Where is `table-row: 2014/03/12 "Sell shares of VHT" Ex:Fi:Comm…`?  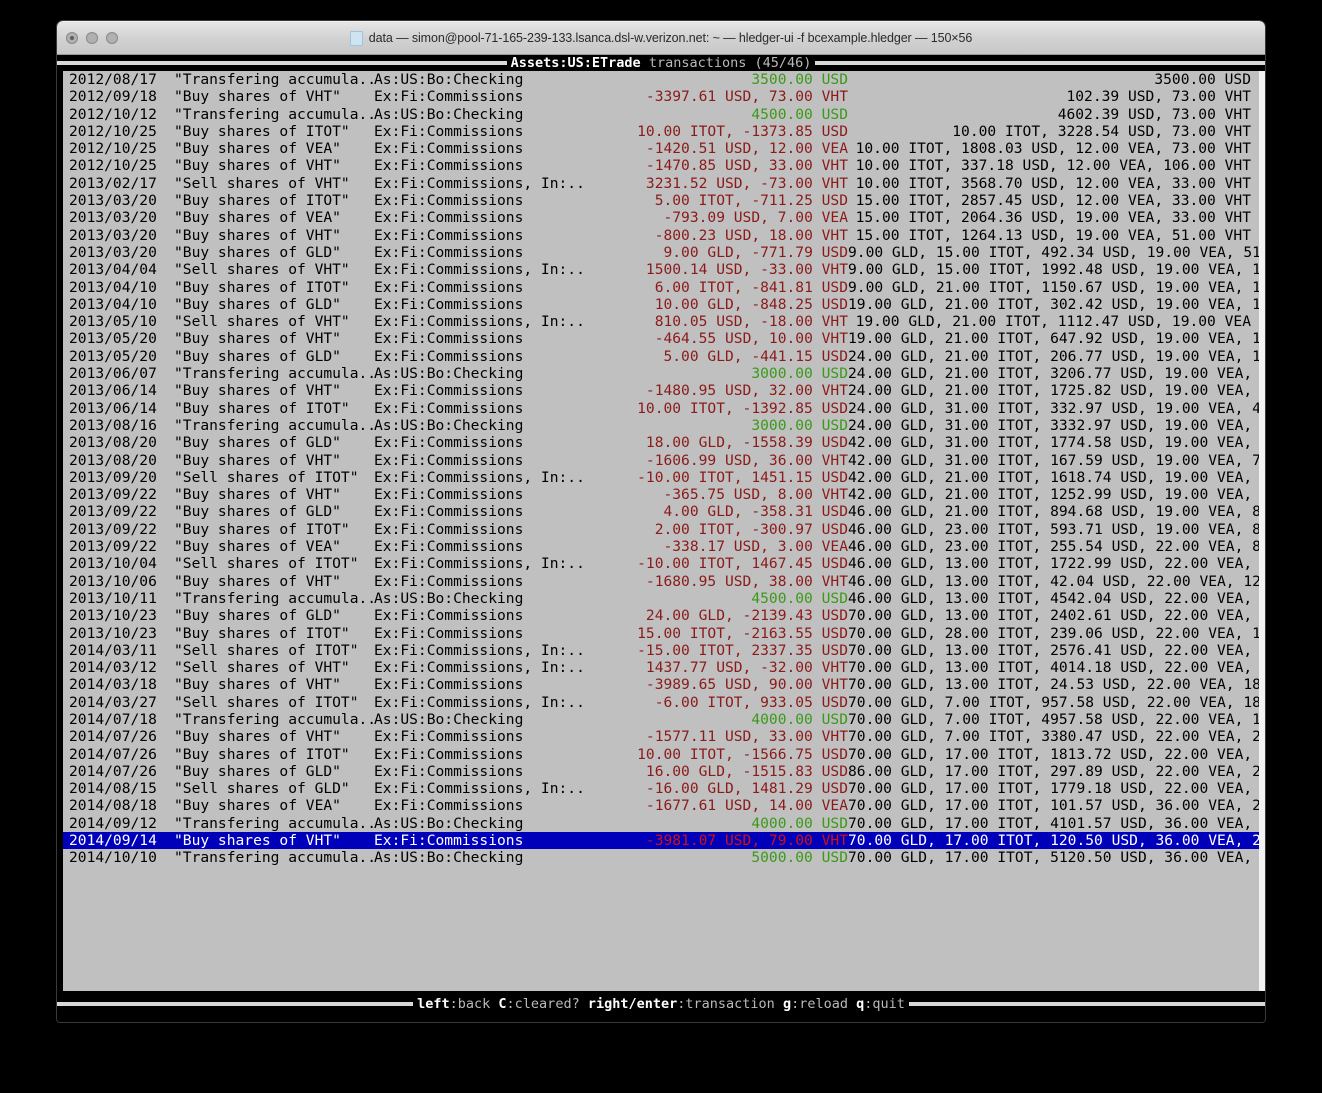 table-row: 2014/03/12 "Sell shares of VHT" Ex:Fi:Comm… is located at coordinates (664, 667).